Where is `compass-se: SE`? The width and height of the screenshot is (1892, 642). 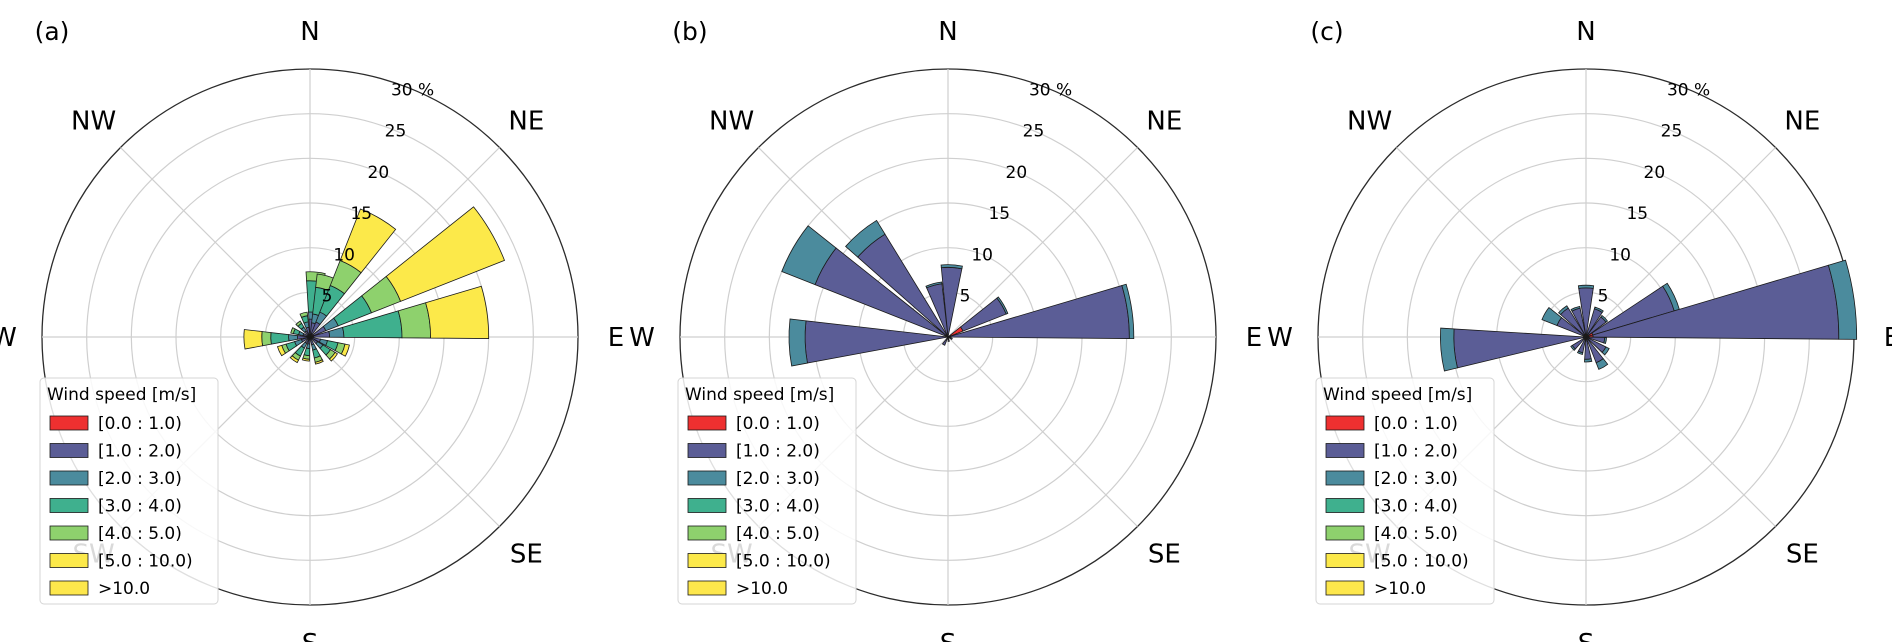
compass-se: SE is located at coordinates (1802, 554).